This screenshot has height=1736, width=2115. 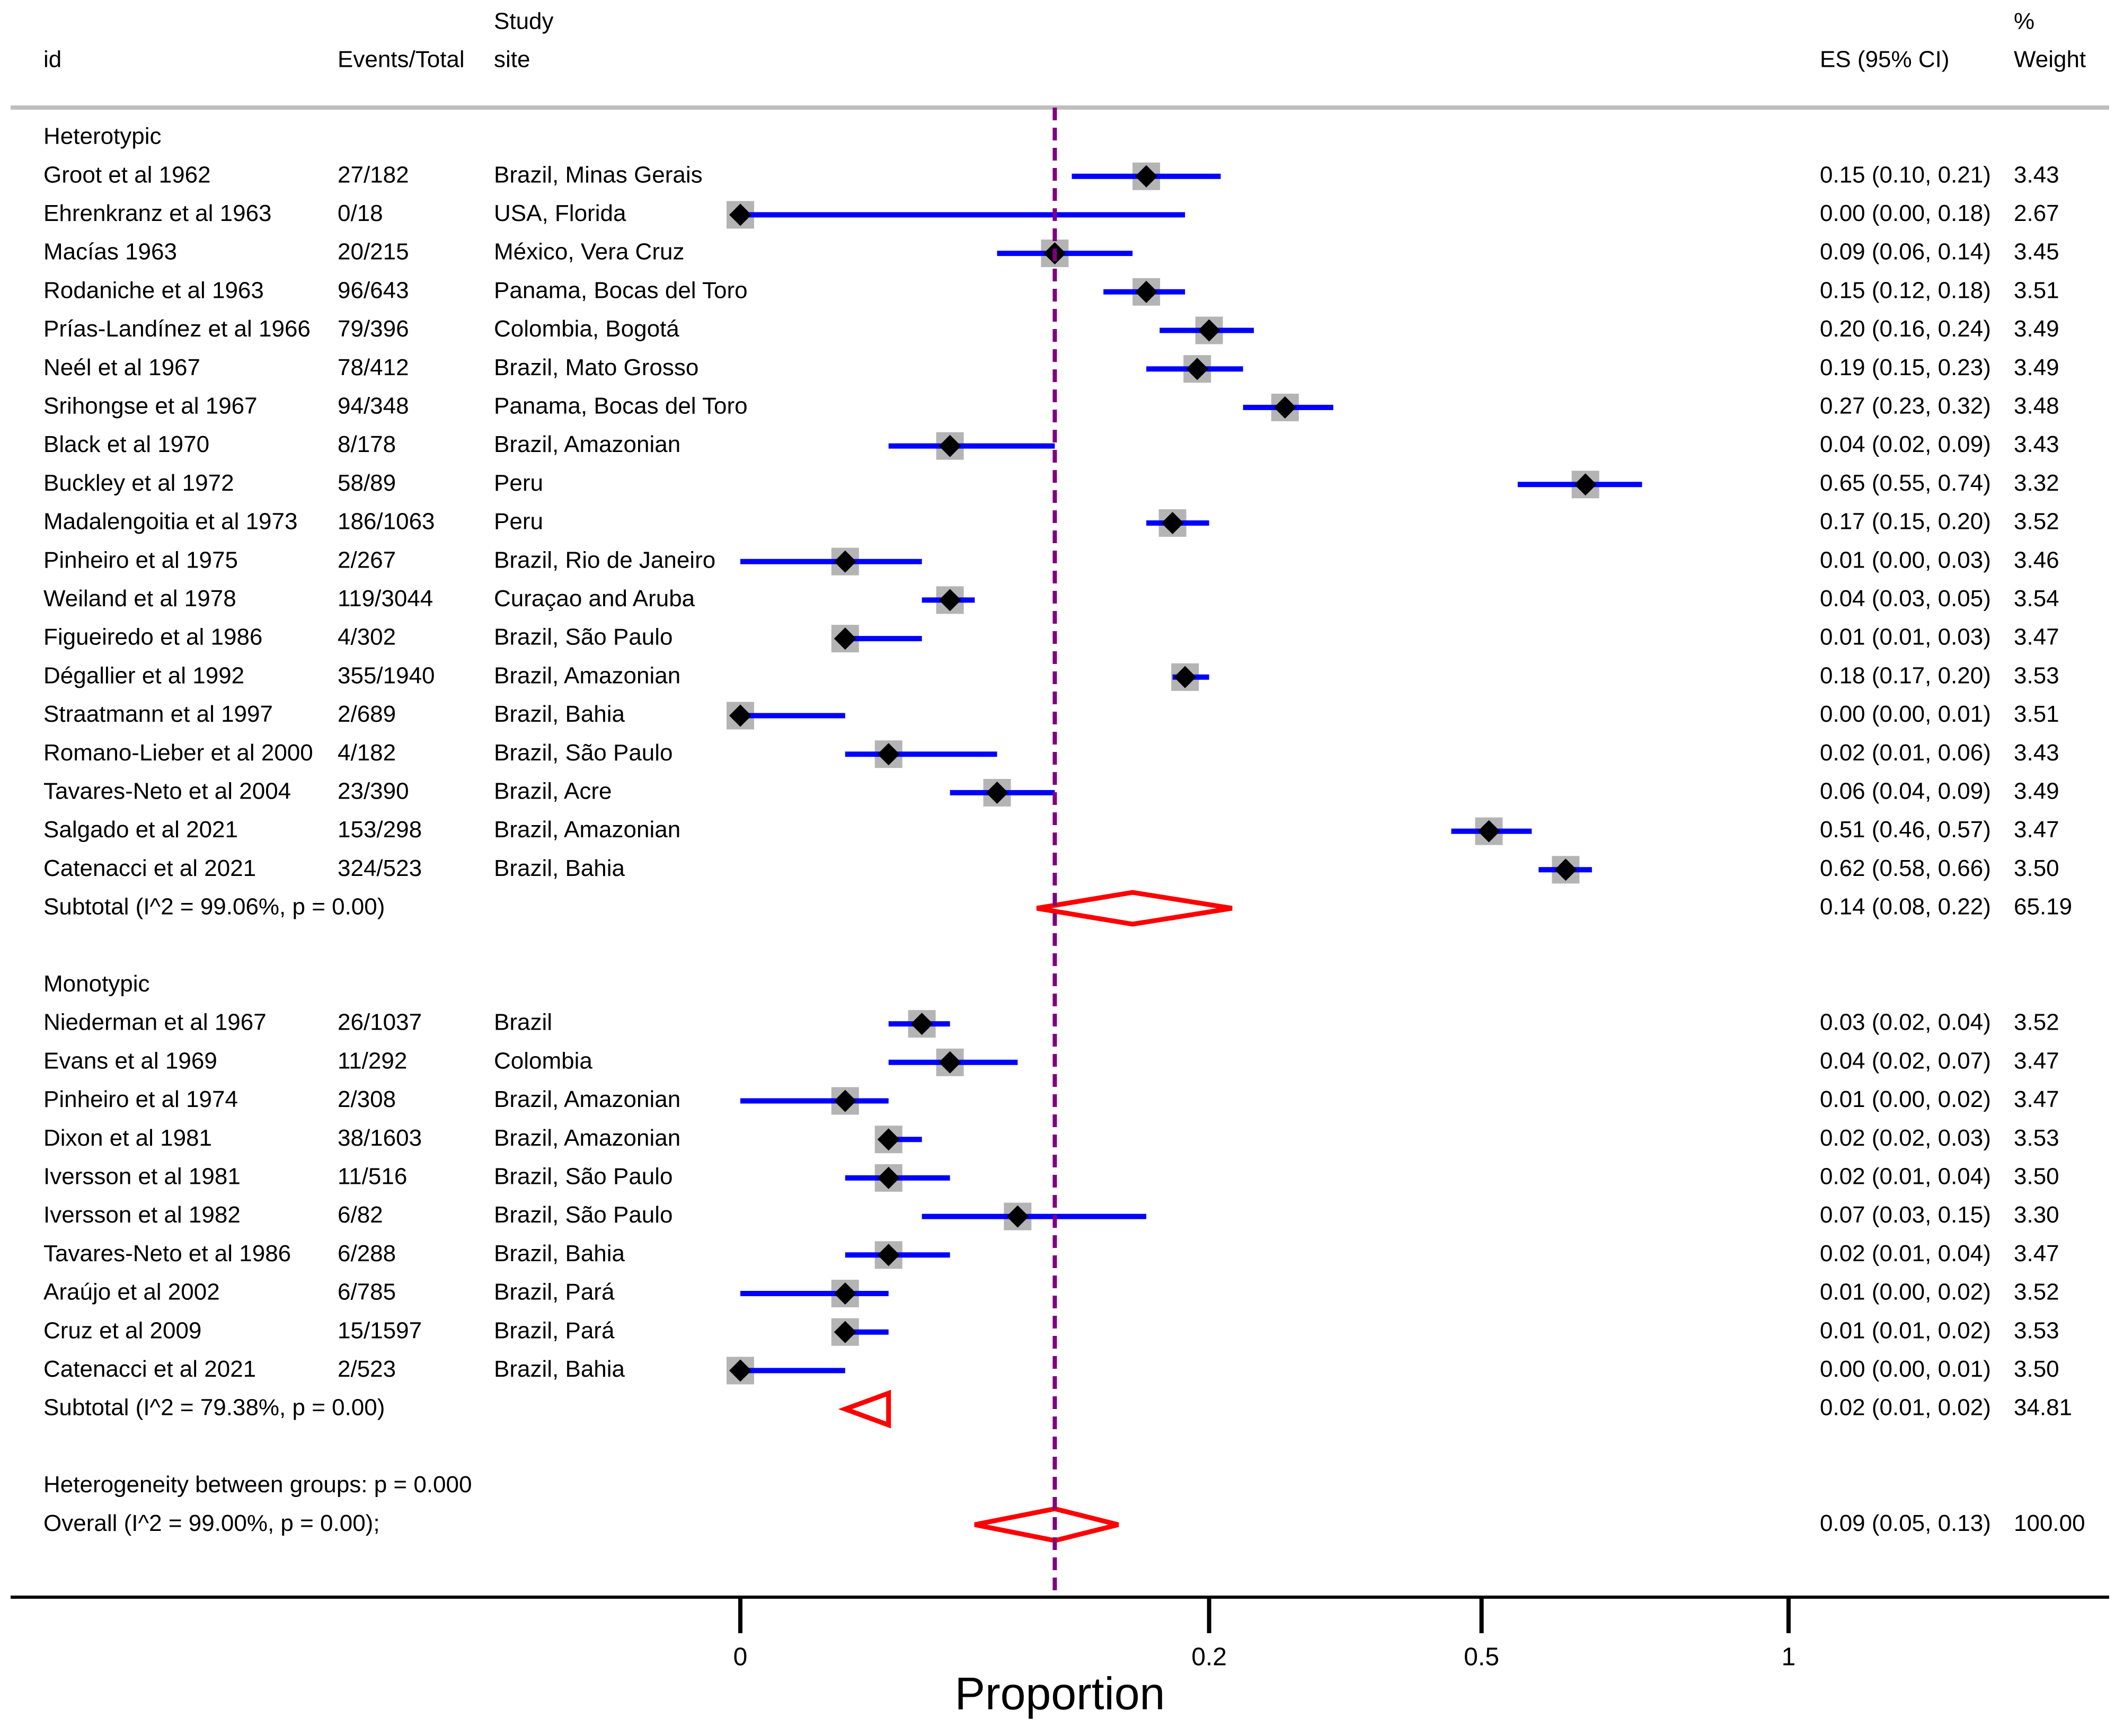 I want to click on study-id: Buckley et al 1972, so click(x=138, y=483).